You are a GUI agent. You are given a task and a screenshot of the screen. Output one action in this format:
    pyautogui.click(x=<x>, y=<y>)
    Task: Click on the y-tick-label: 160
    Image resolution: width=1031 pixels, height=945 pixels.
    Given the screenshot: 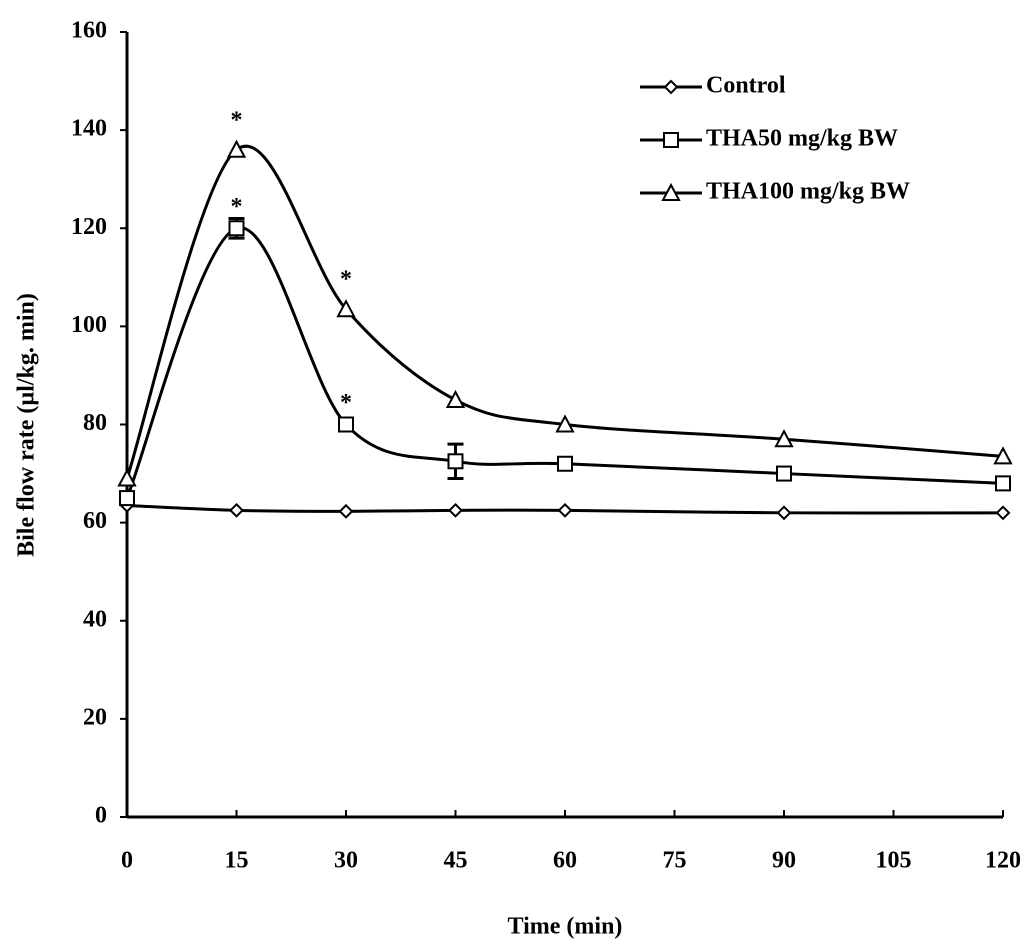 What is the action you would take?
    pyautogui.click(x=89, y=31)
    